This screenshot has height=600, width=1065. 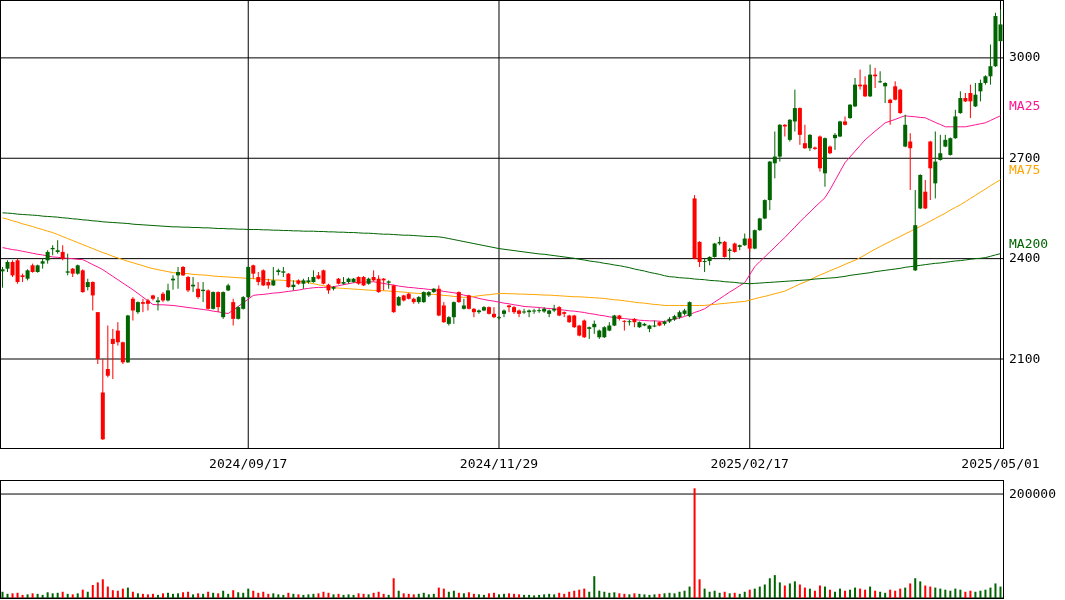 I want to click on x-tick-label: 2024/11/29, so click(x=499, y=463).